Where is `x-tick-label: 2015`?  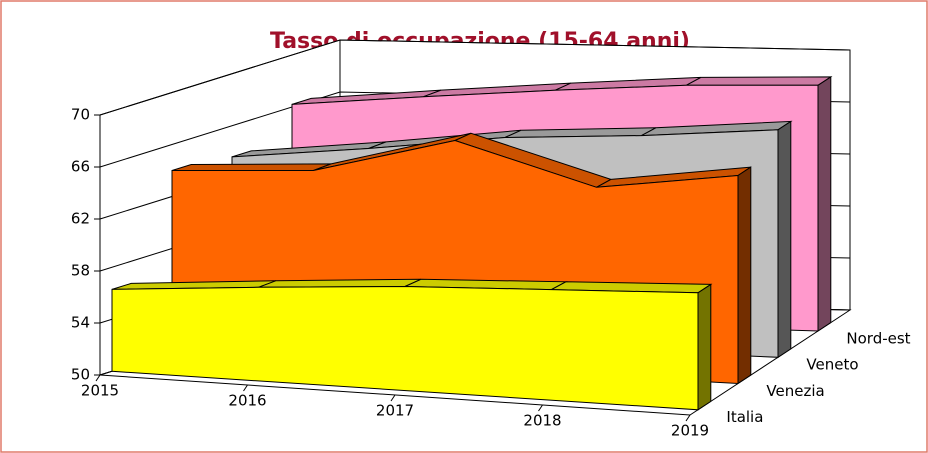
x-tick-label: 2015 is located at coordinates (100, 391).